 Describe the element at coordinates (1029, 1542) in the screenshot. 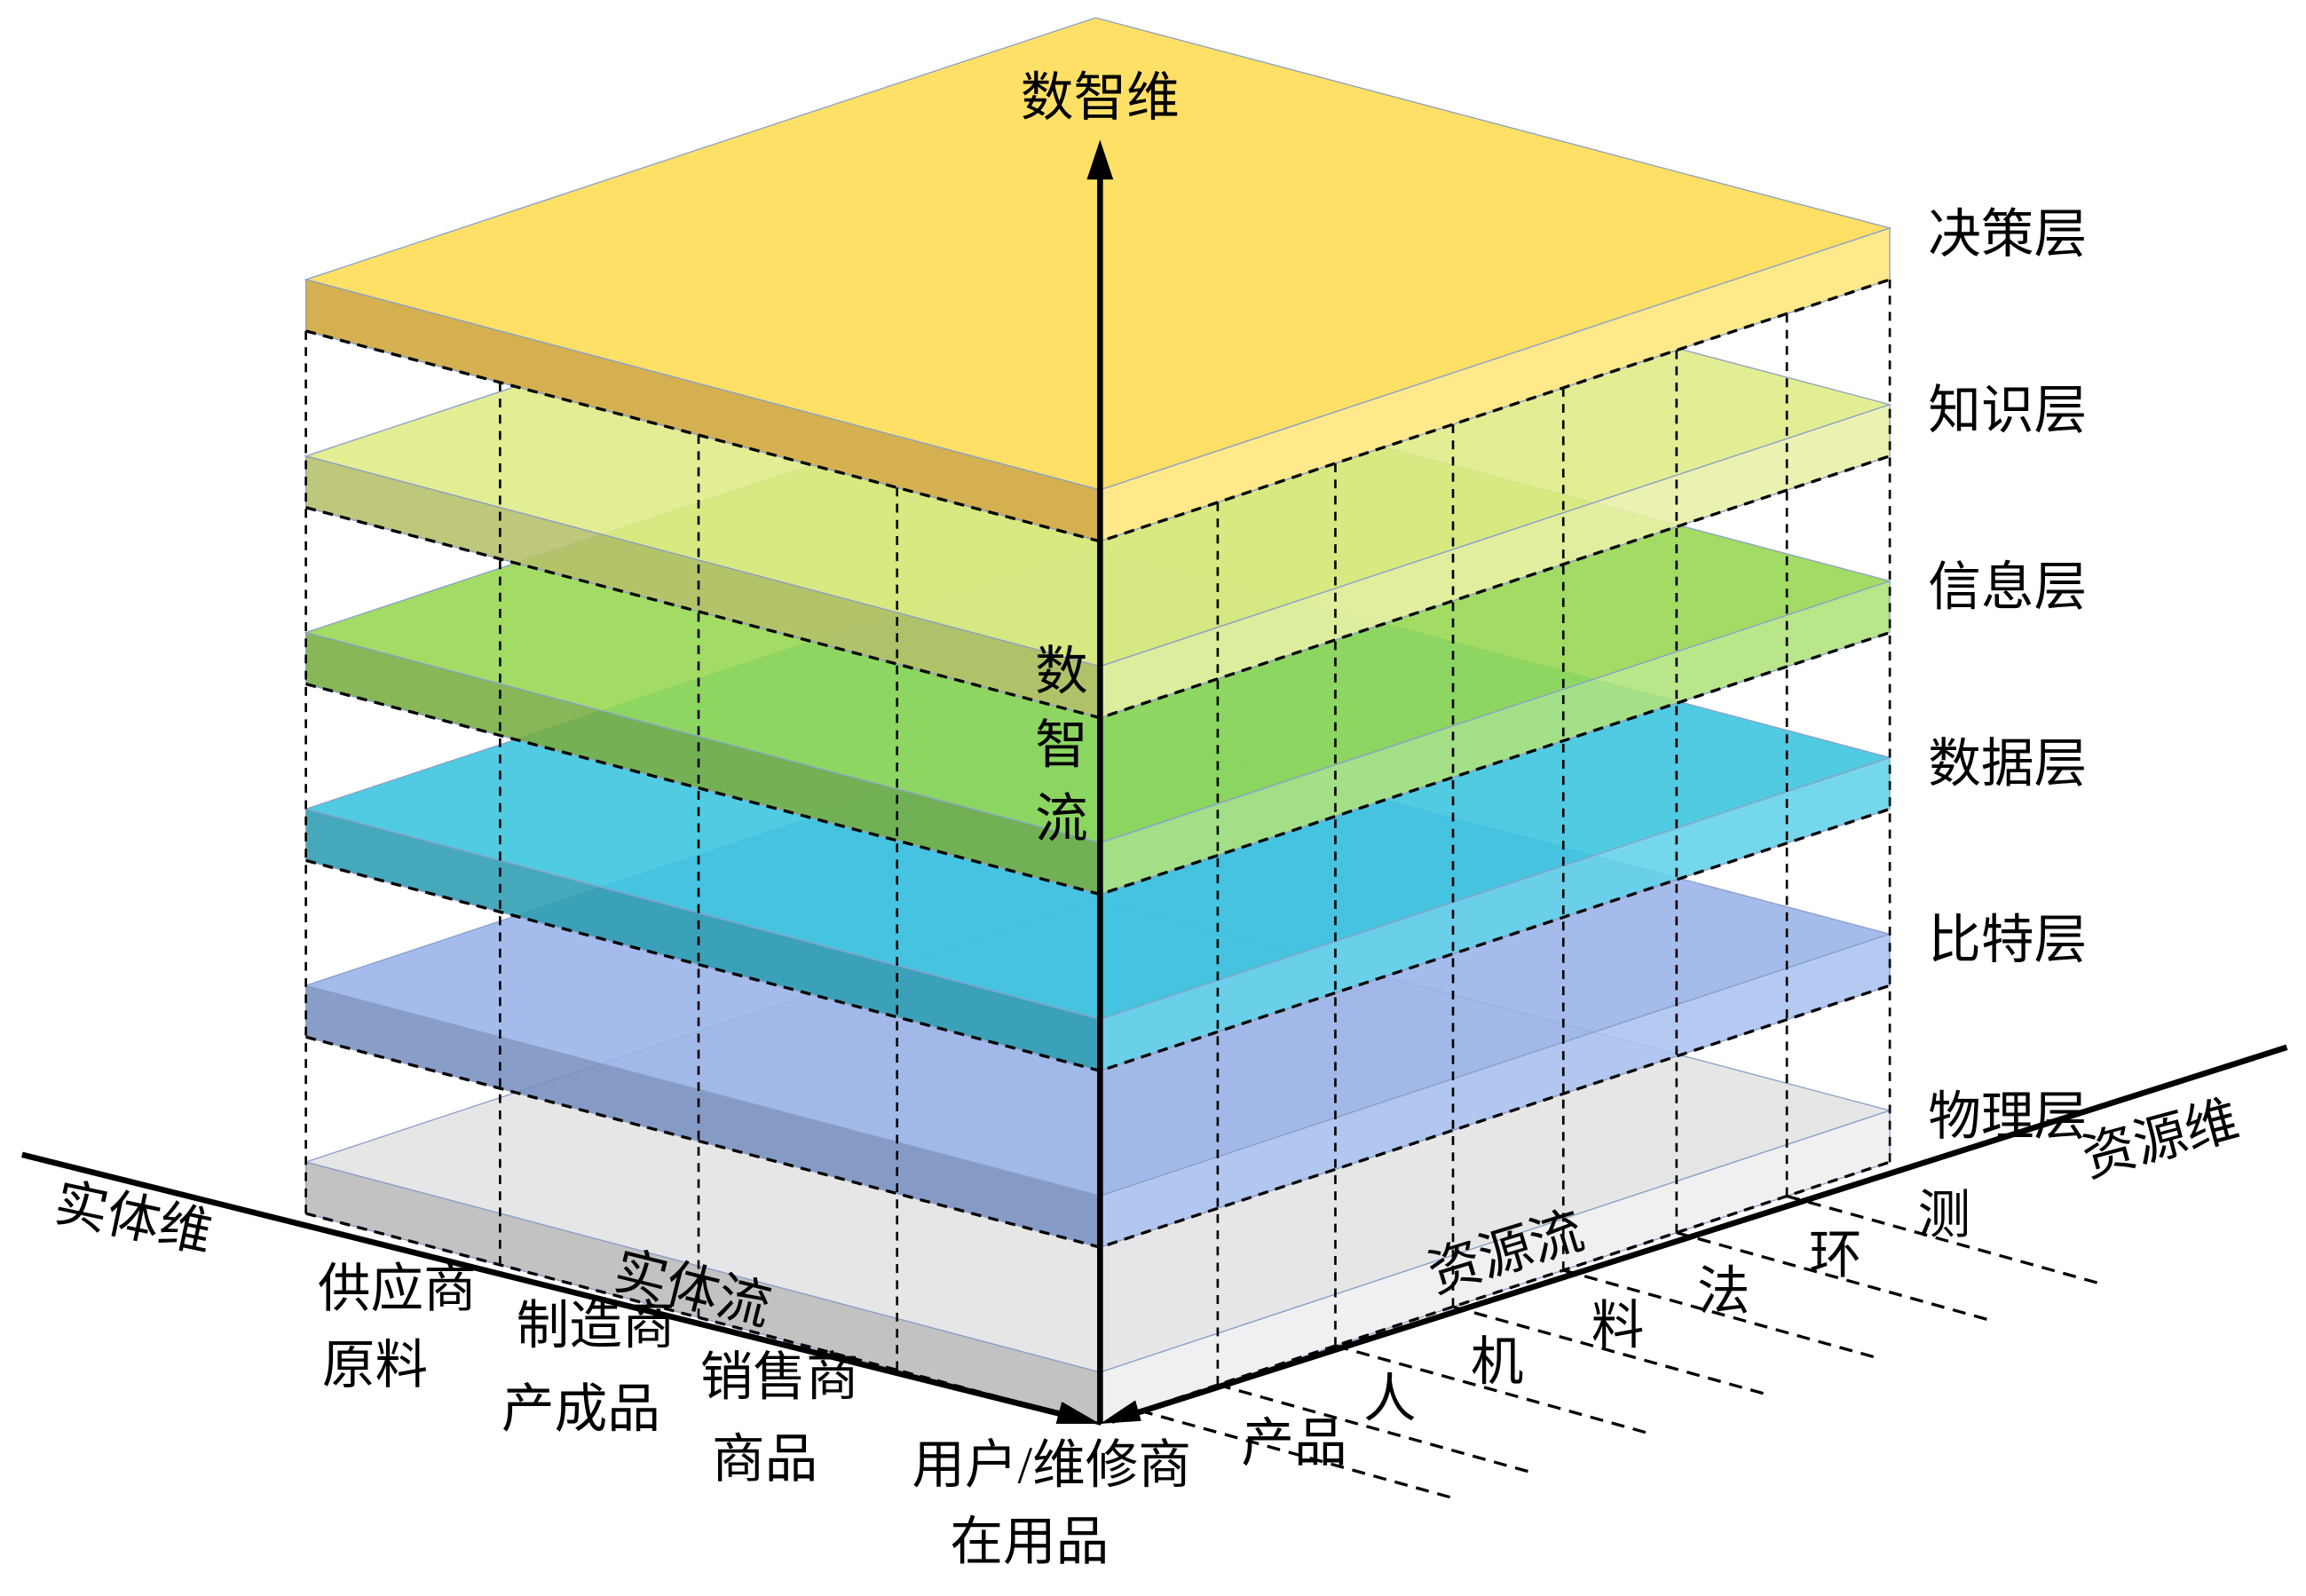

I see `entity-item: 在用品` at that location.